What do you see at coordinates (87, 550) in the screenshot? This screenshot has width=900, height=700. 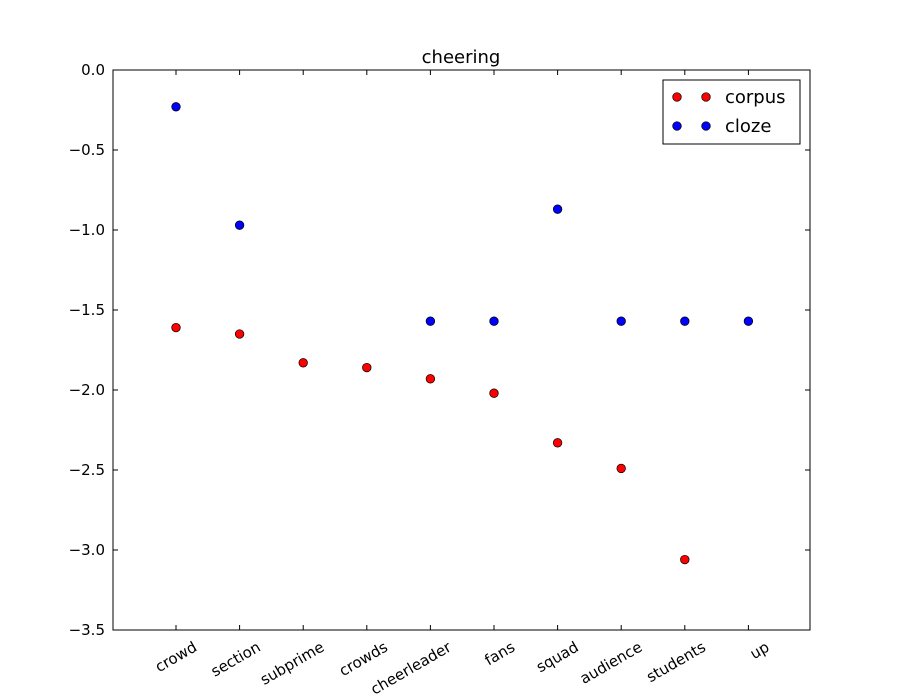 I see `y-tick-label: −3.0` at bounding box center [87, 550].